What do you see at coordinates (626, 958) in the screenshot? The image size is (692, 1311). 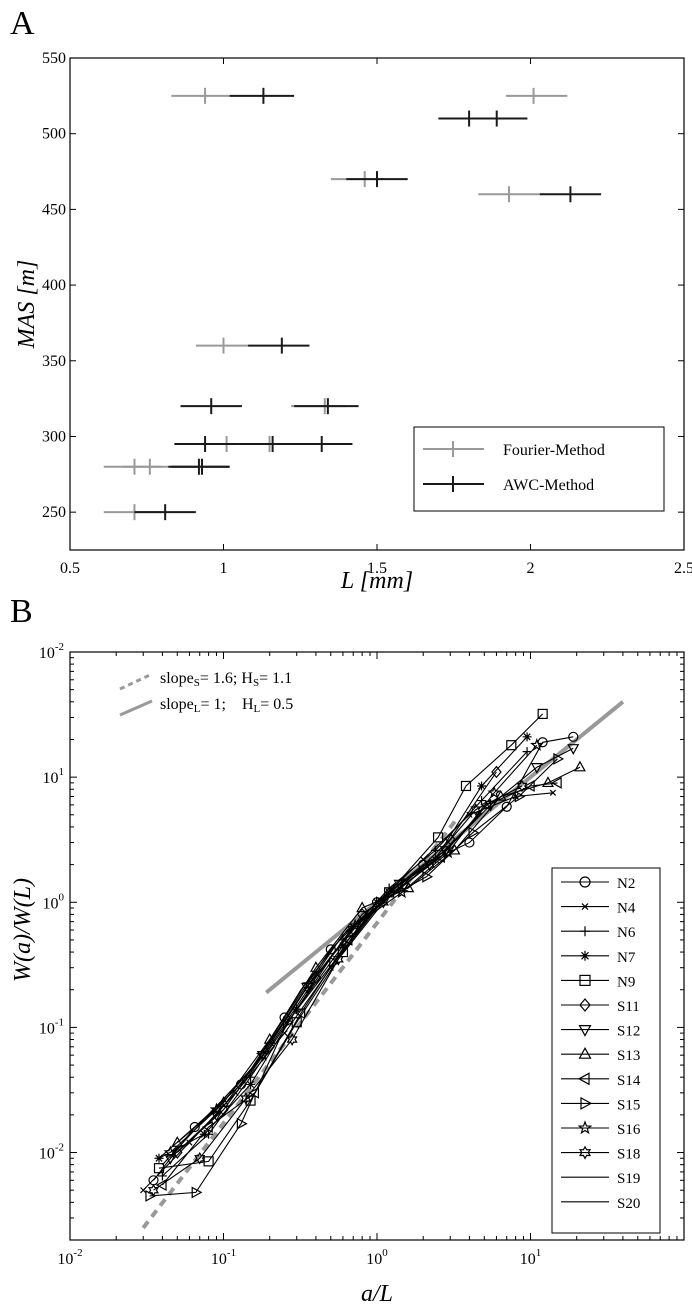 I see `legend-label: N7` at bounding box center [626, 958].